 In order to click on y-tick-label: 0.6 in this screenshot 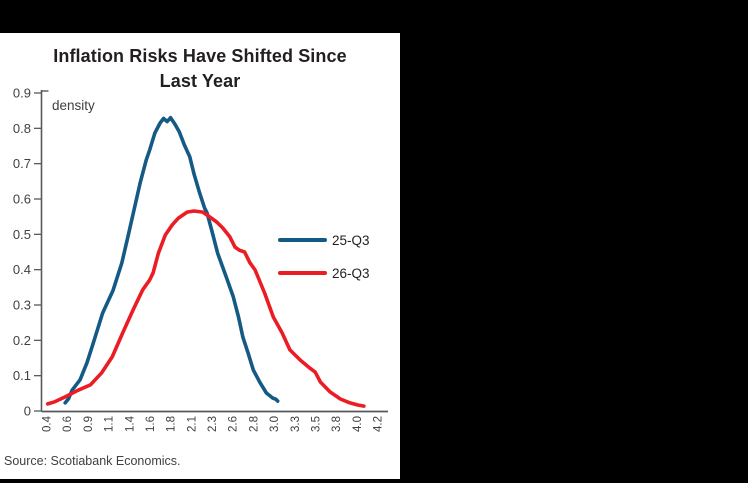, I will do `click(22, 199)`.